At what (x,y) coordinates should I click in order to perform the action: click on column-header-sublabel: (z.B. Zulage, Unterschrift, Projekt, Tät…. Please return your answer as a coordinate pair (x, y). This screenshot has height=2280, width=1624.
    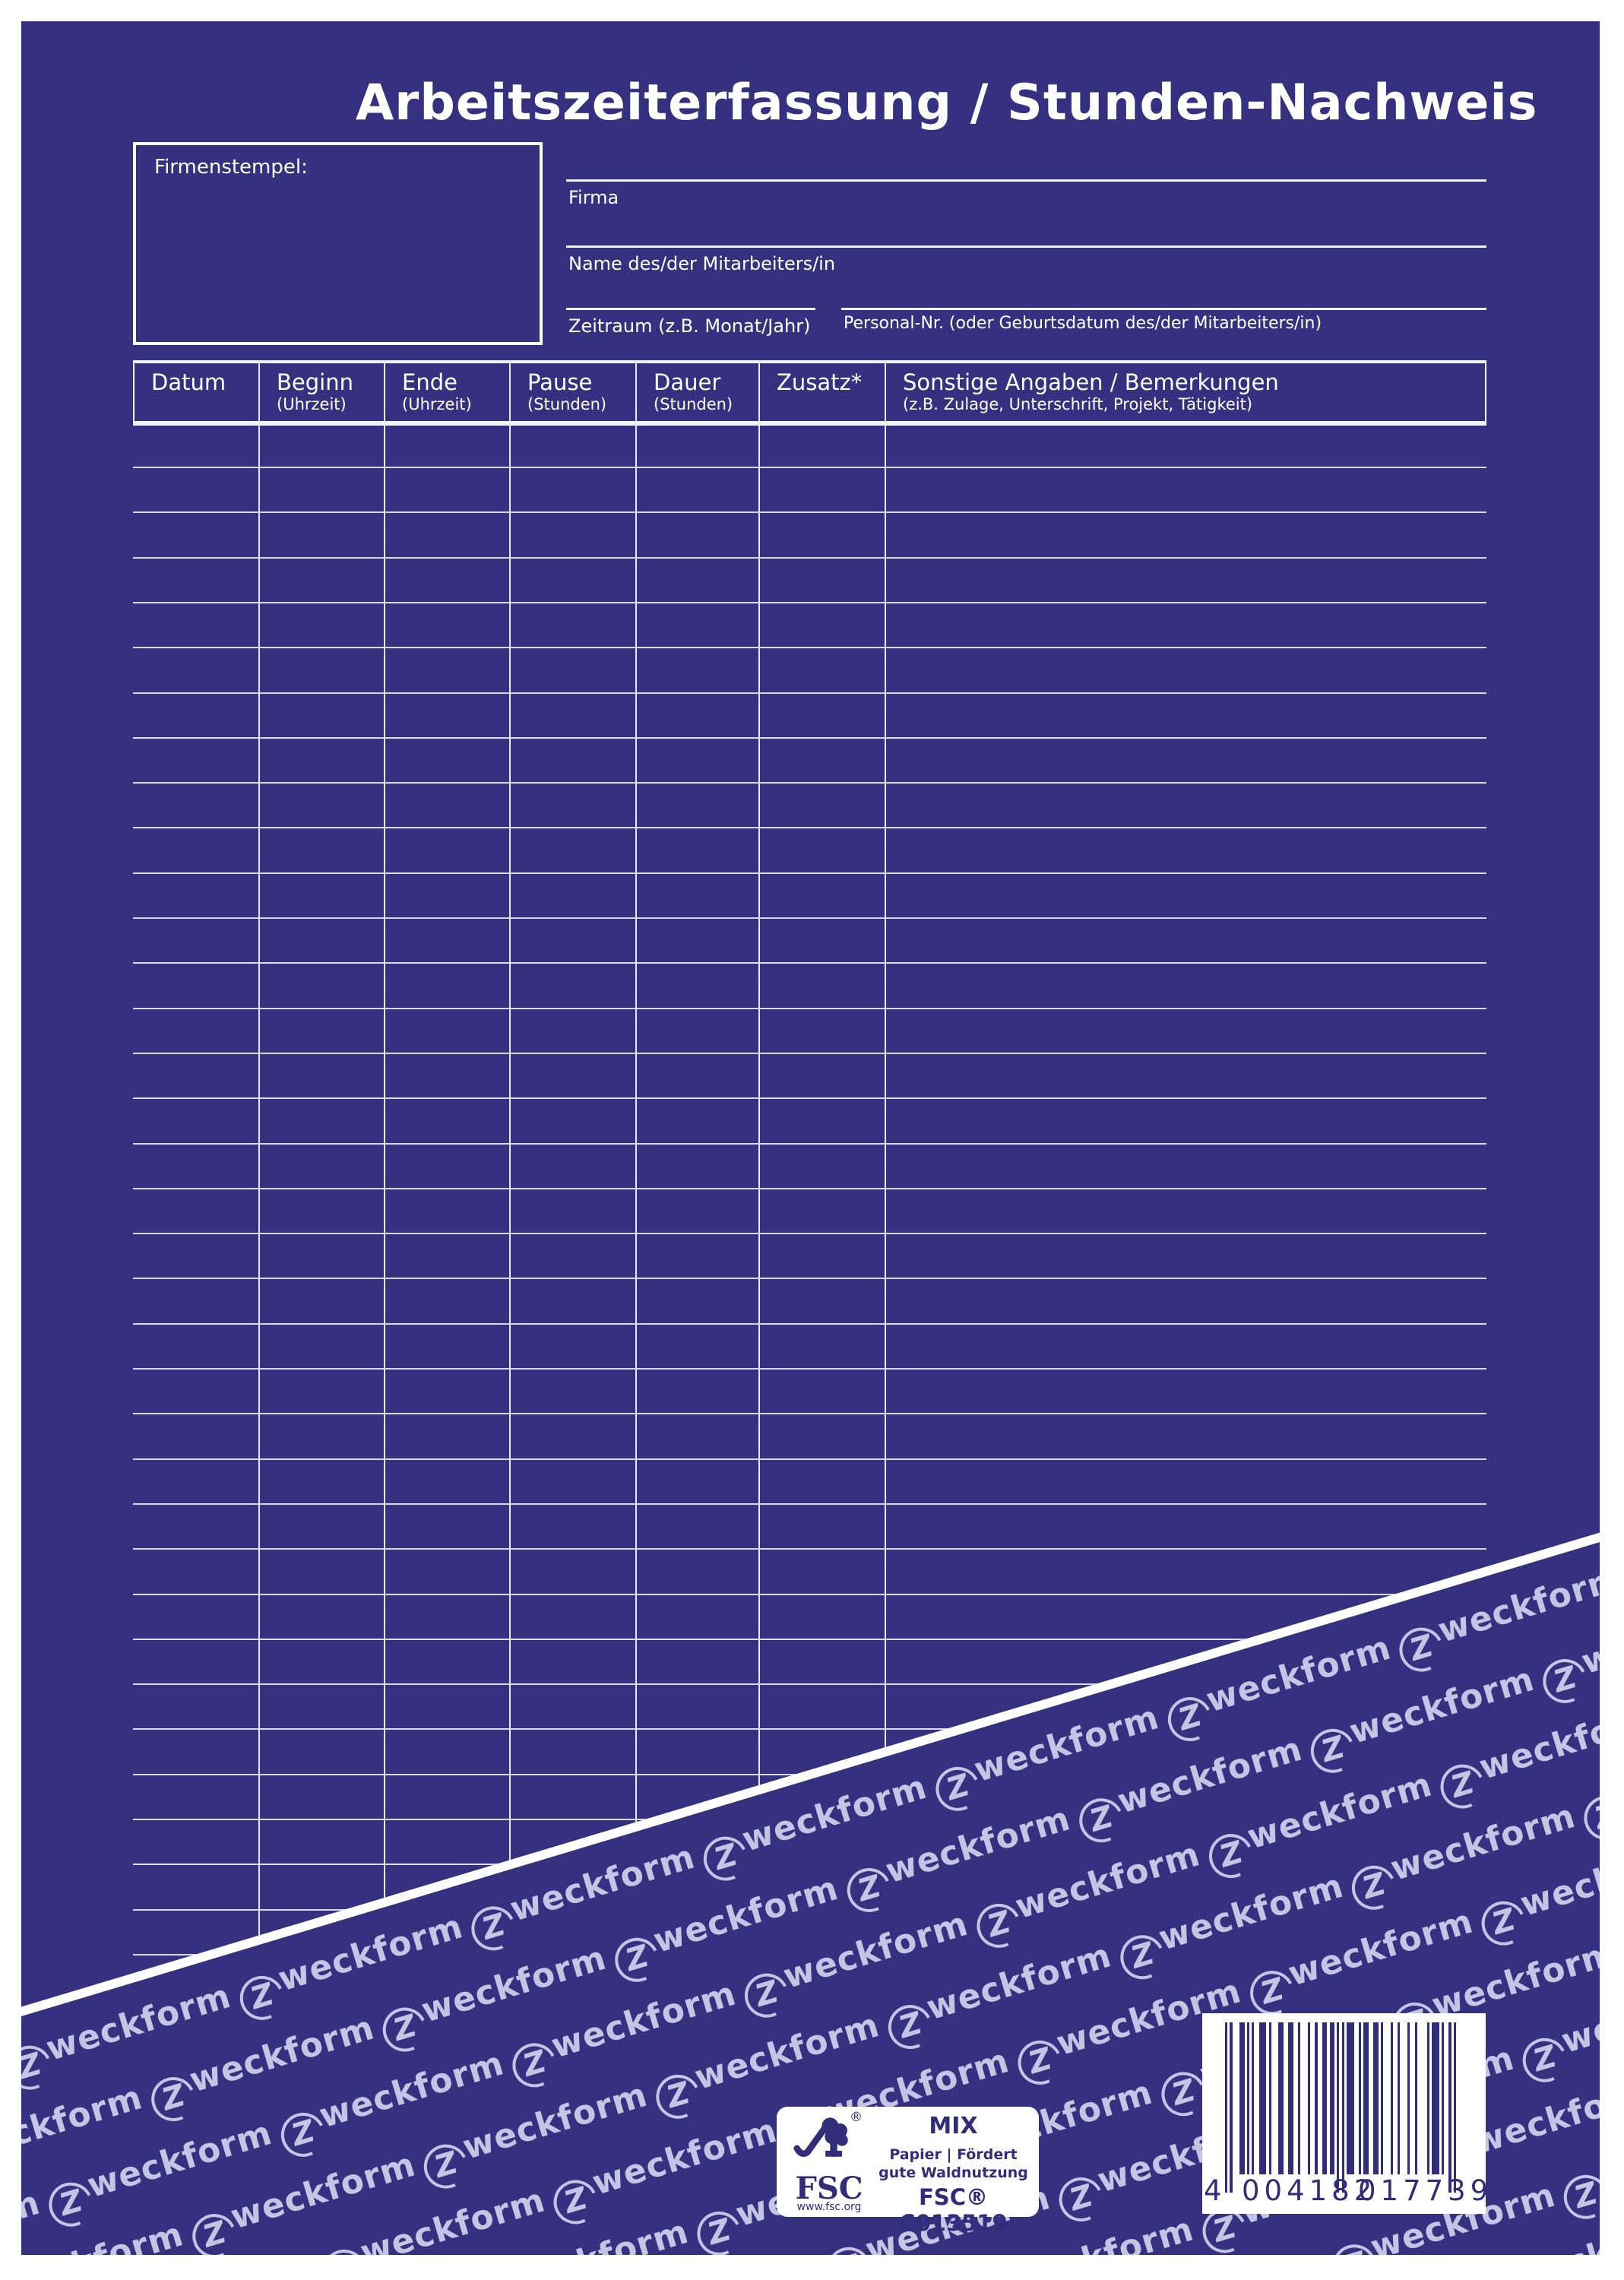
    Looking at the image, I should click on (1078, 404).